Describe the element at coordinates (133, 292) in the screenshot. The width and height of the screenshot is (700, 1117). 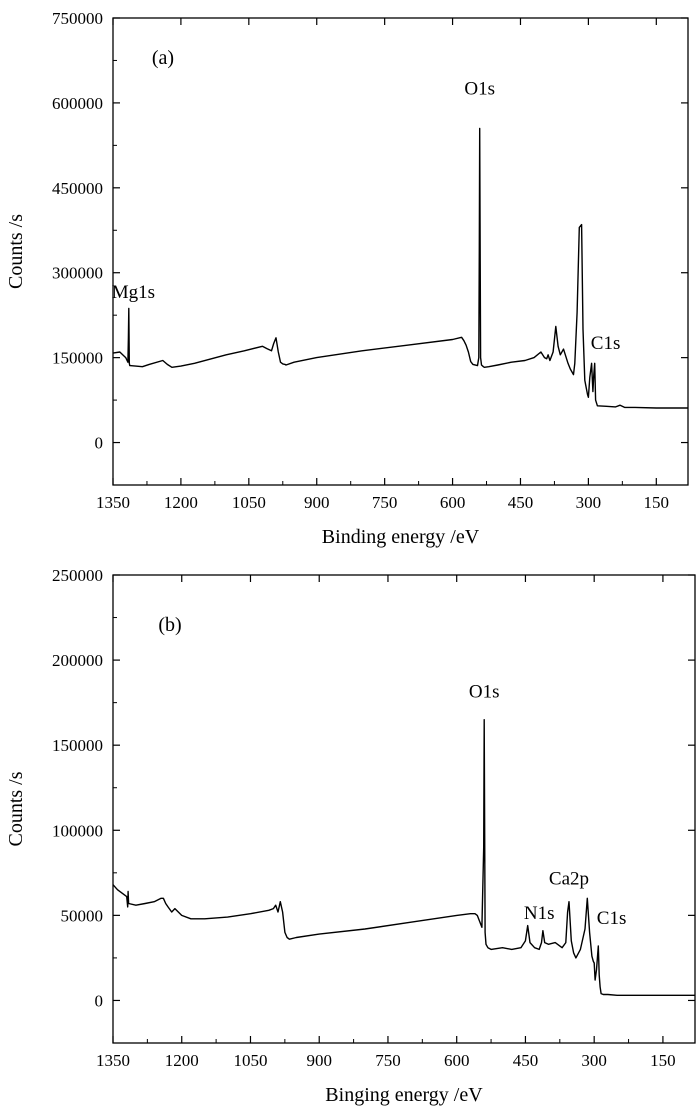
I see `peak-label: Mg1s` at that location.